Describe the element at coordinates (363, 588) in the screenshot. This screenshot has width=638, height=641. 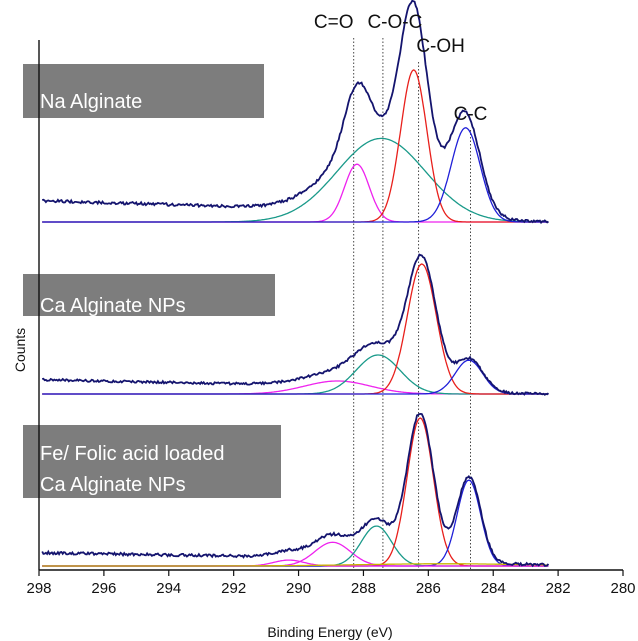
I see `x-tick-label-288: 288` at that location.